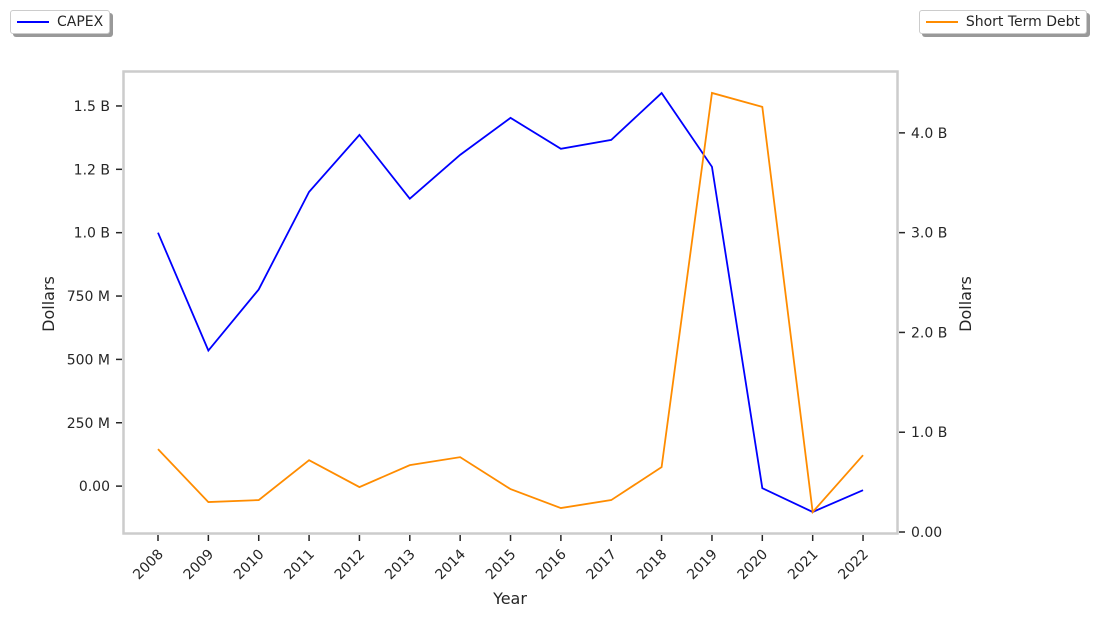  I want to click on legend-swatch-debt, so click(941, 22).